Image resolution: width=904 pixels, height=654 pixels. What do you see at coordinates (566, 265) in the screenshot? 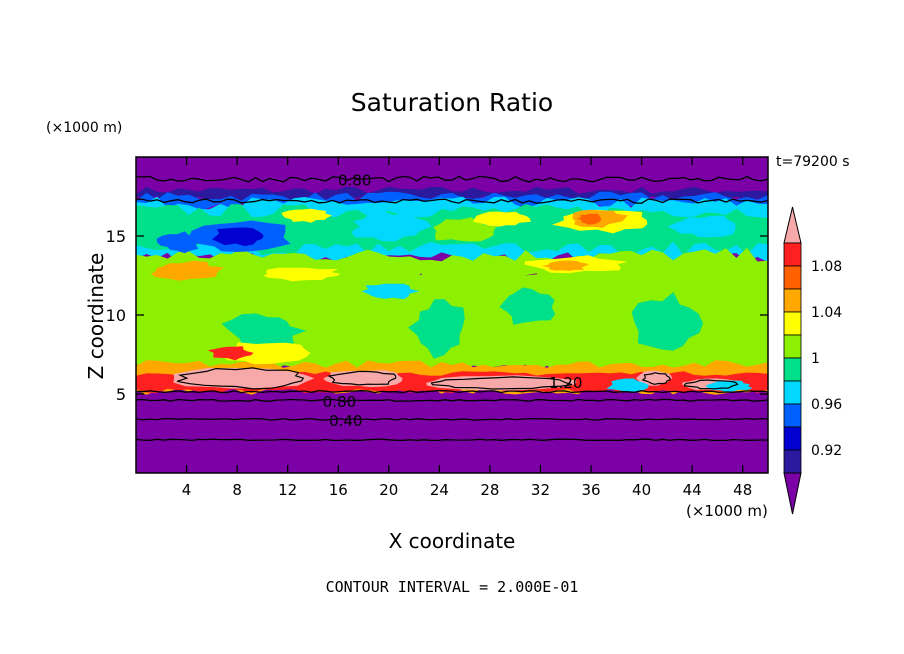
I see `patch-orange-layer-e` at bounding box center [566, 265].